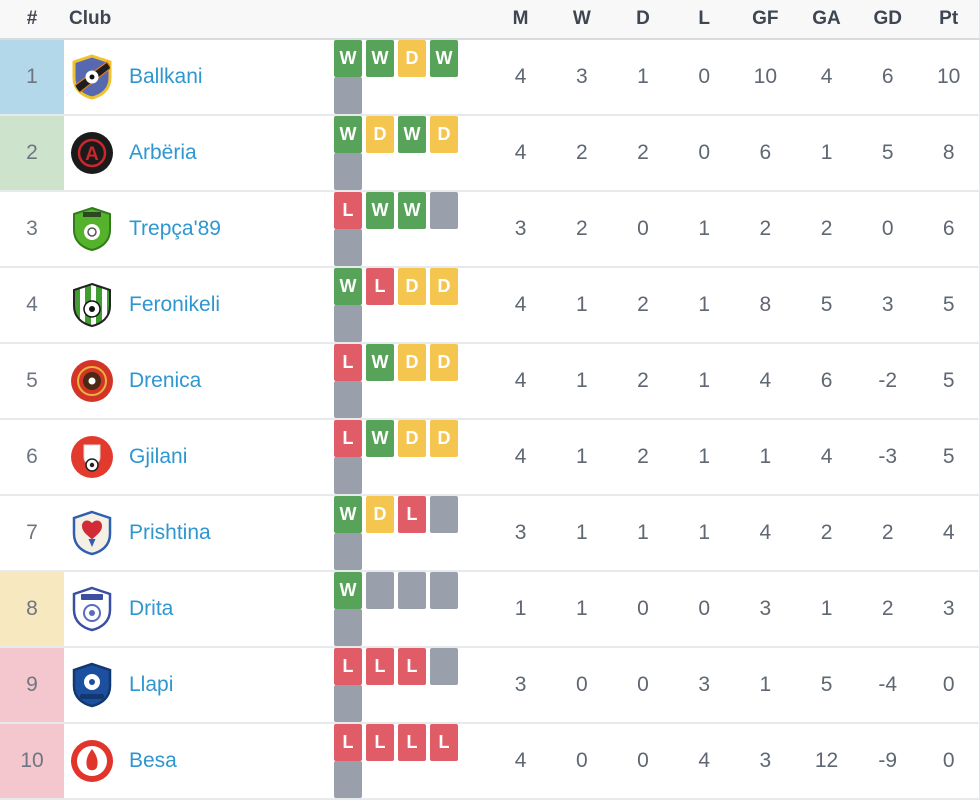 The image size is (980, 800). What do you see at coordinates (153, 760) in the screenshot?
I see `club-link: Besa` at bounding box center [153, 760].